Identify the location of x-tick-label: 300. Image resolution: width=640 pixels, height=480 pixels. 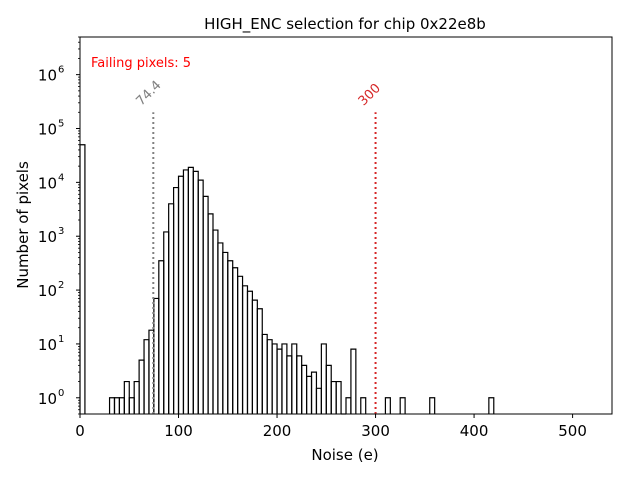
(375, 431).